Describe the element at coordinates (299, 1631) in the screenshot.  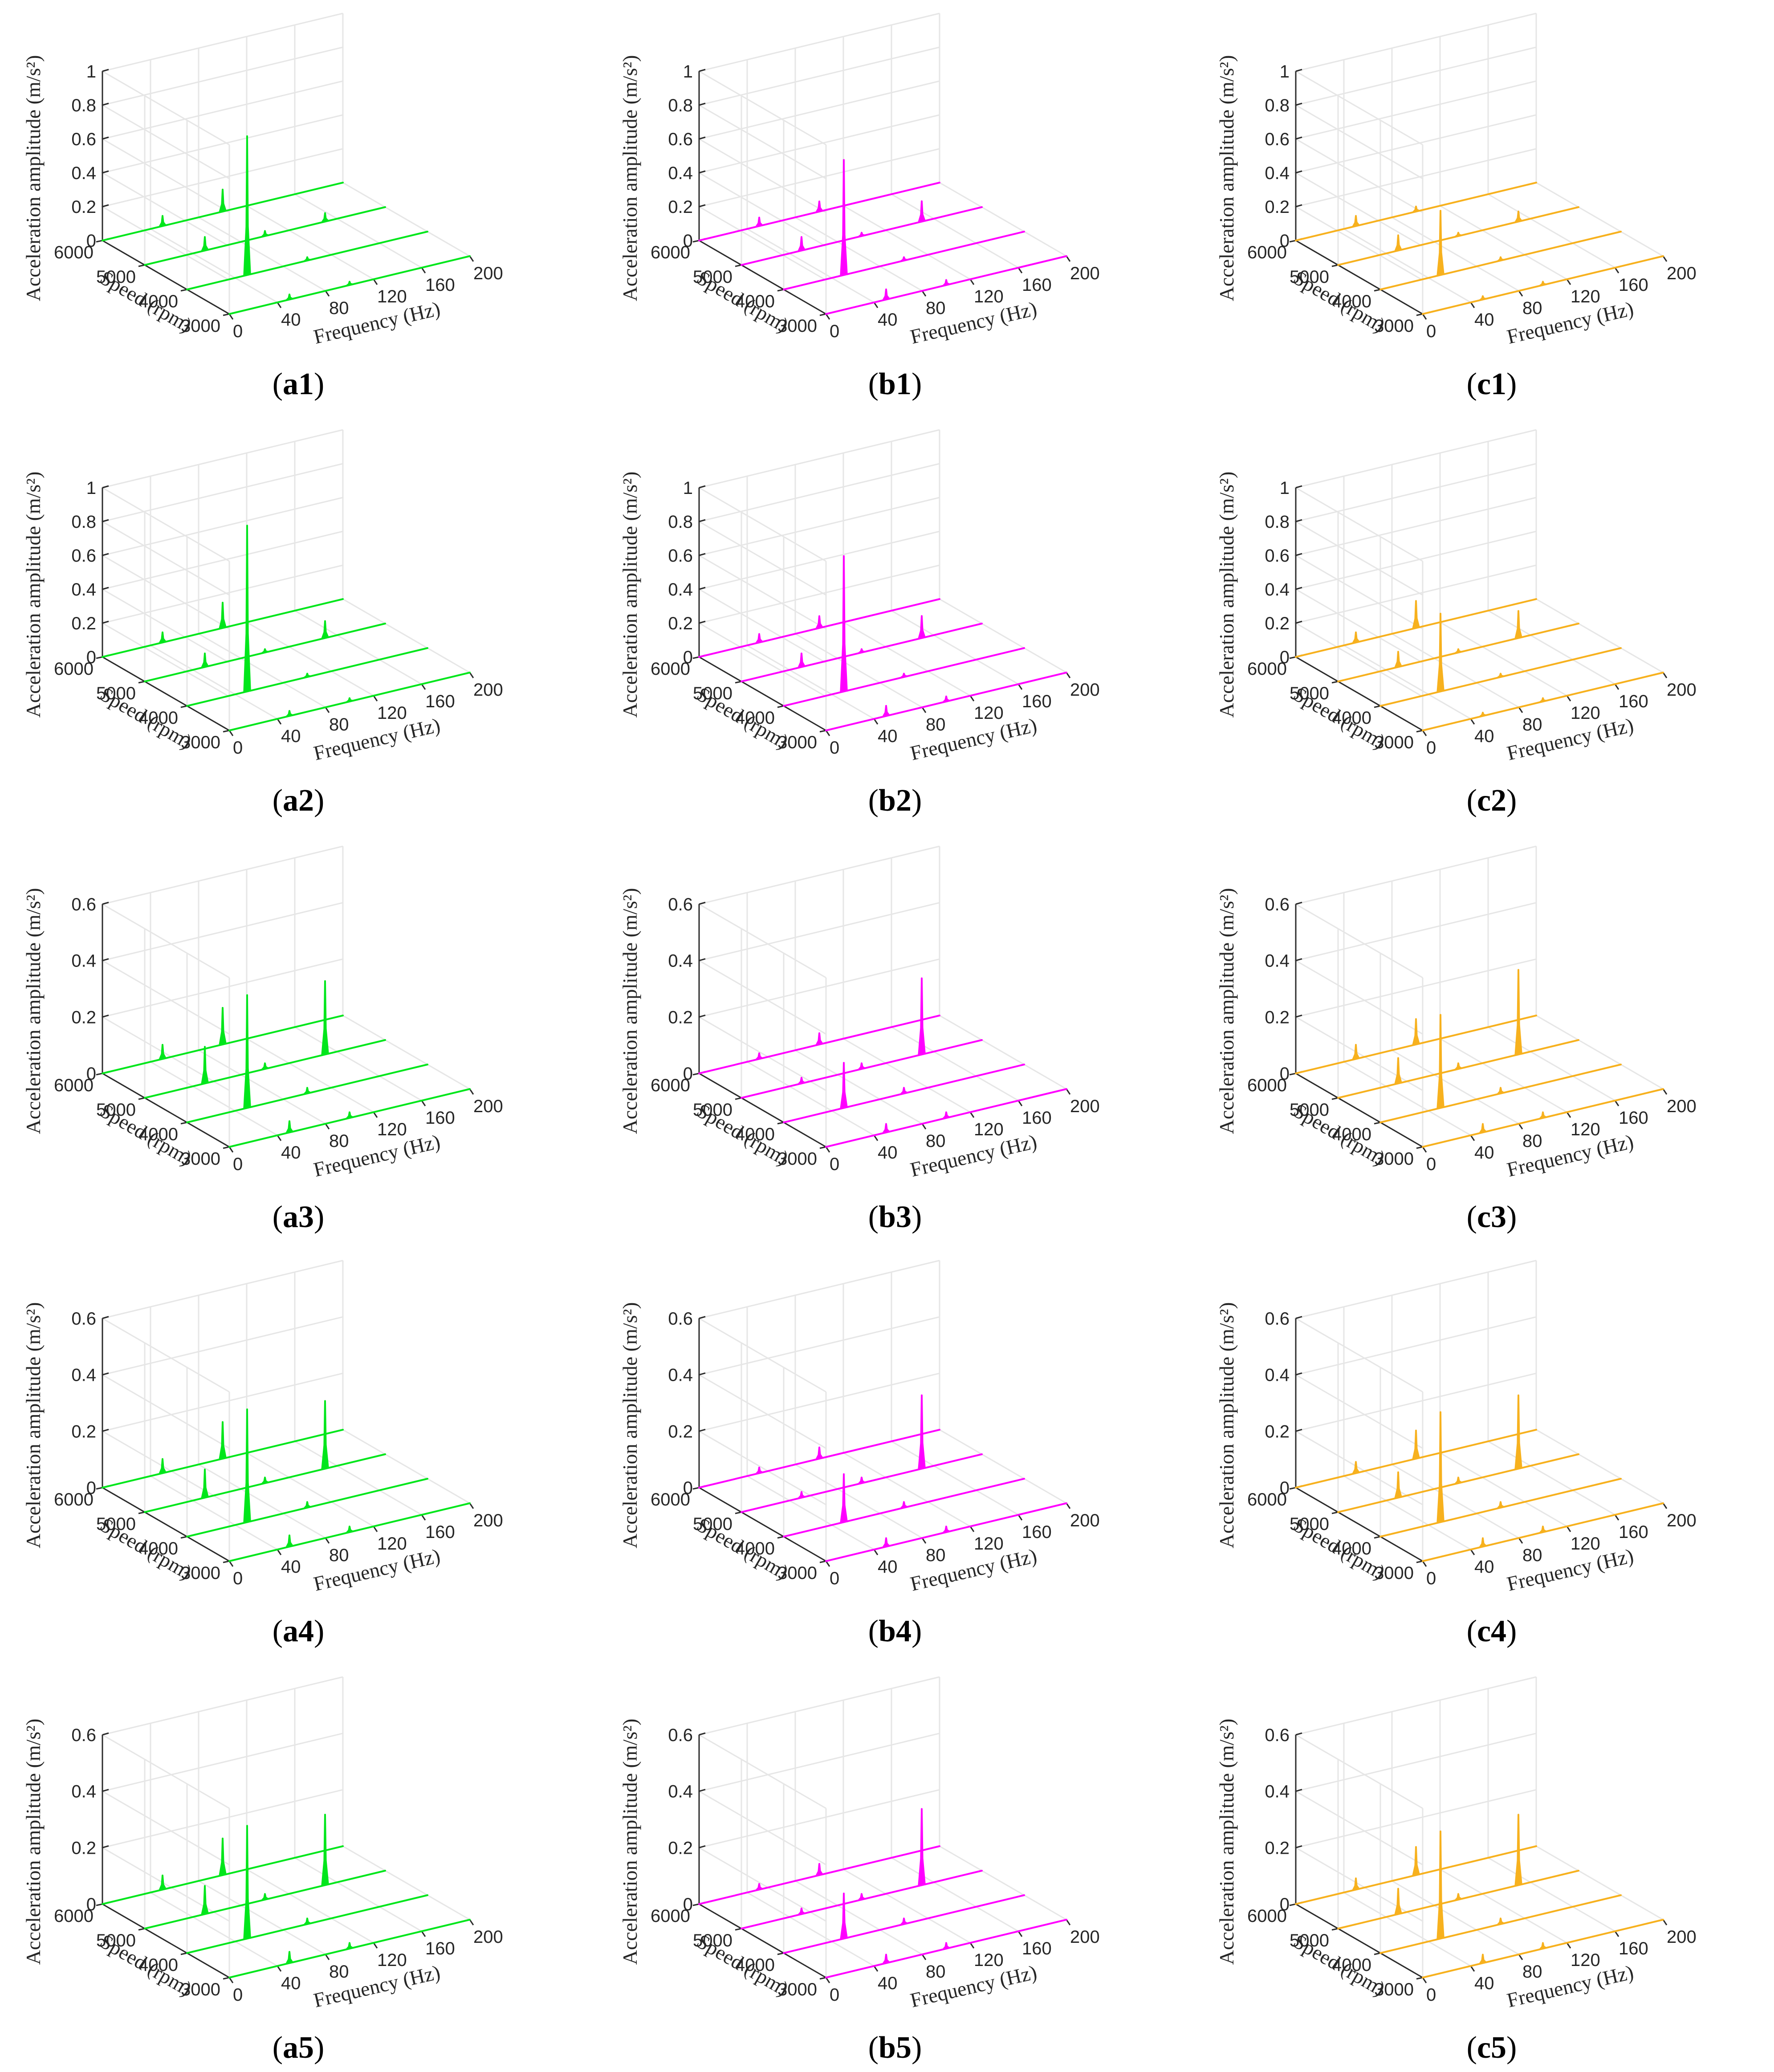
I see `panel-caption: (a4)` at that location.